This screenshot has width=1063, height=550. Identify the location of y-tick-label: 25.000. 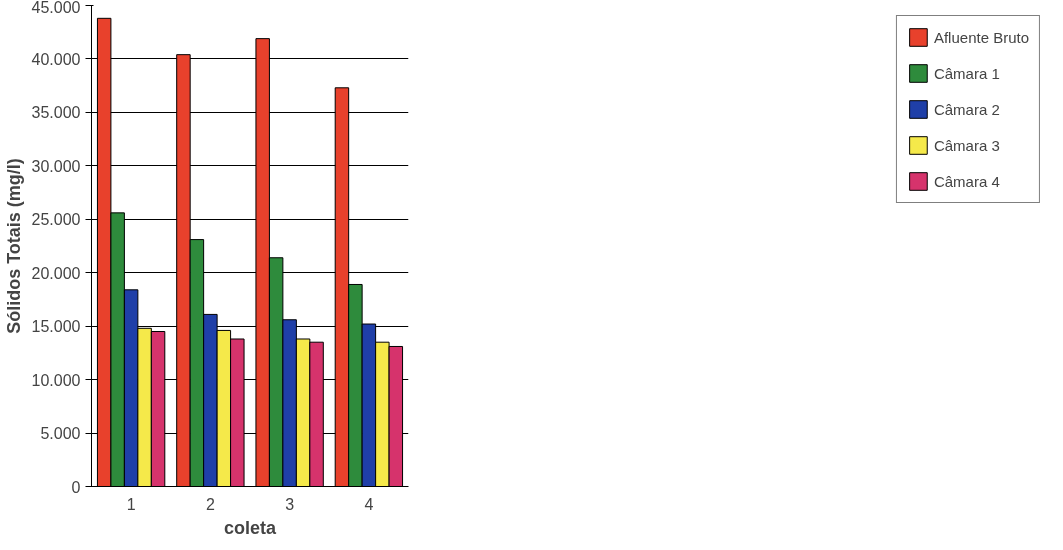
(56, 220).